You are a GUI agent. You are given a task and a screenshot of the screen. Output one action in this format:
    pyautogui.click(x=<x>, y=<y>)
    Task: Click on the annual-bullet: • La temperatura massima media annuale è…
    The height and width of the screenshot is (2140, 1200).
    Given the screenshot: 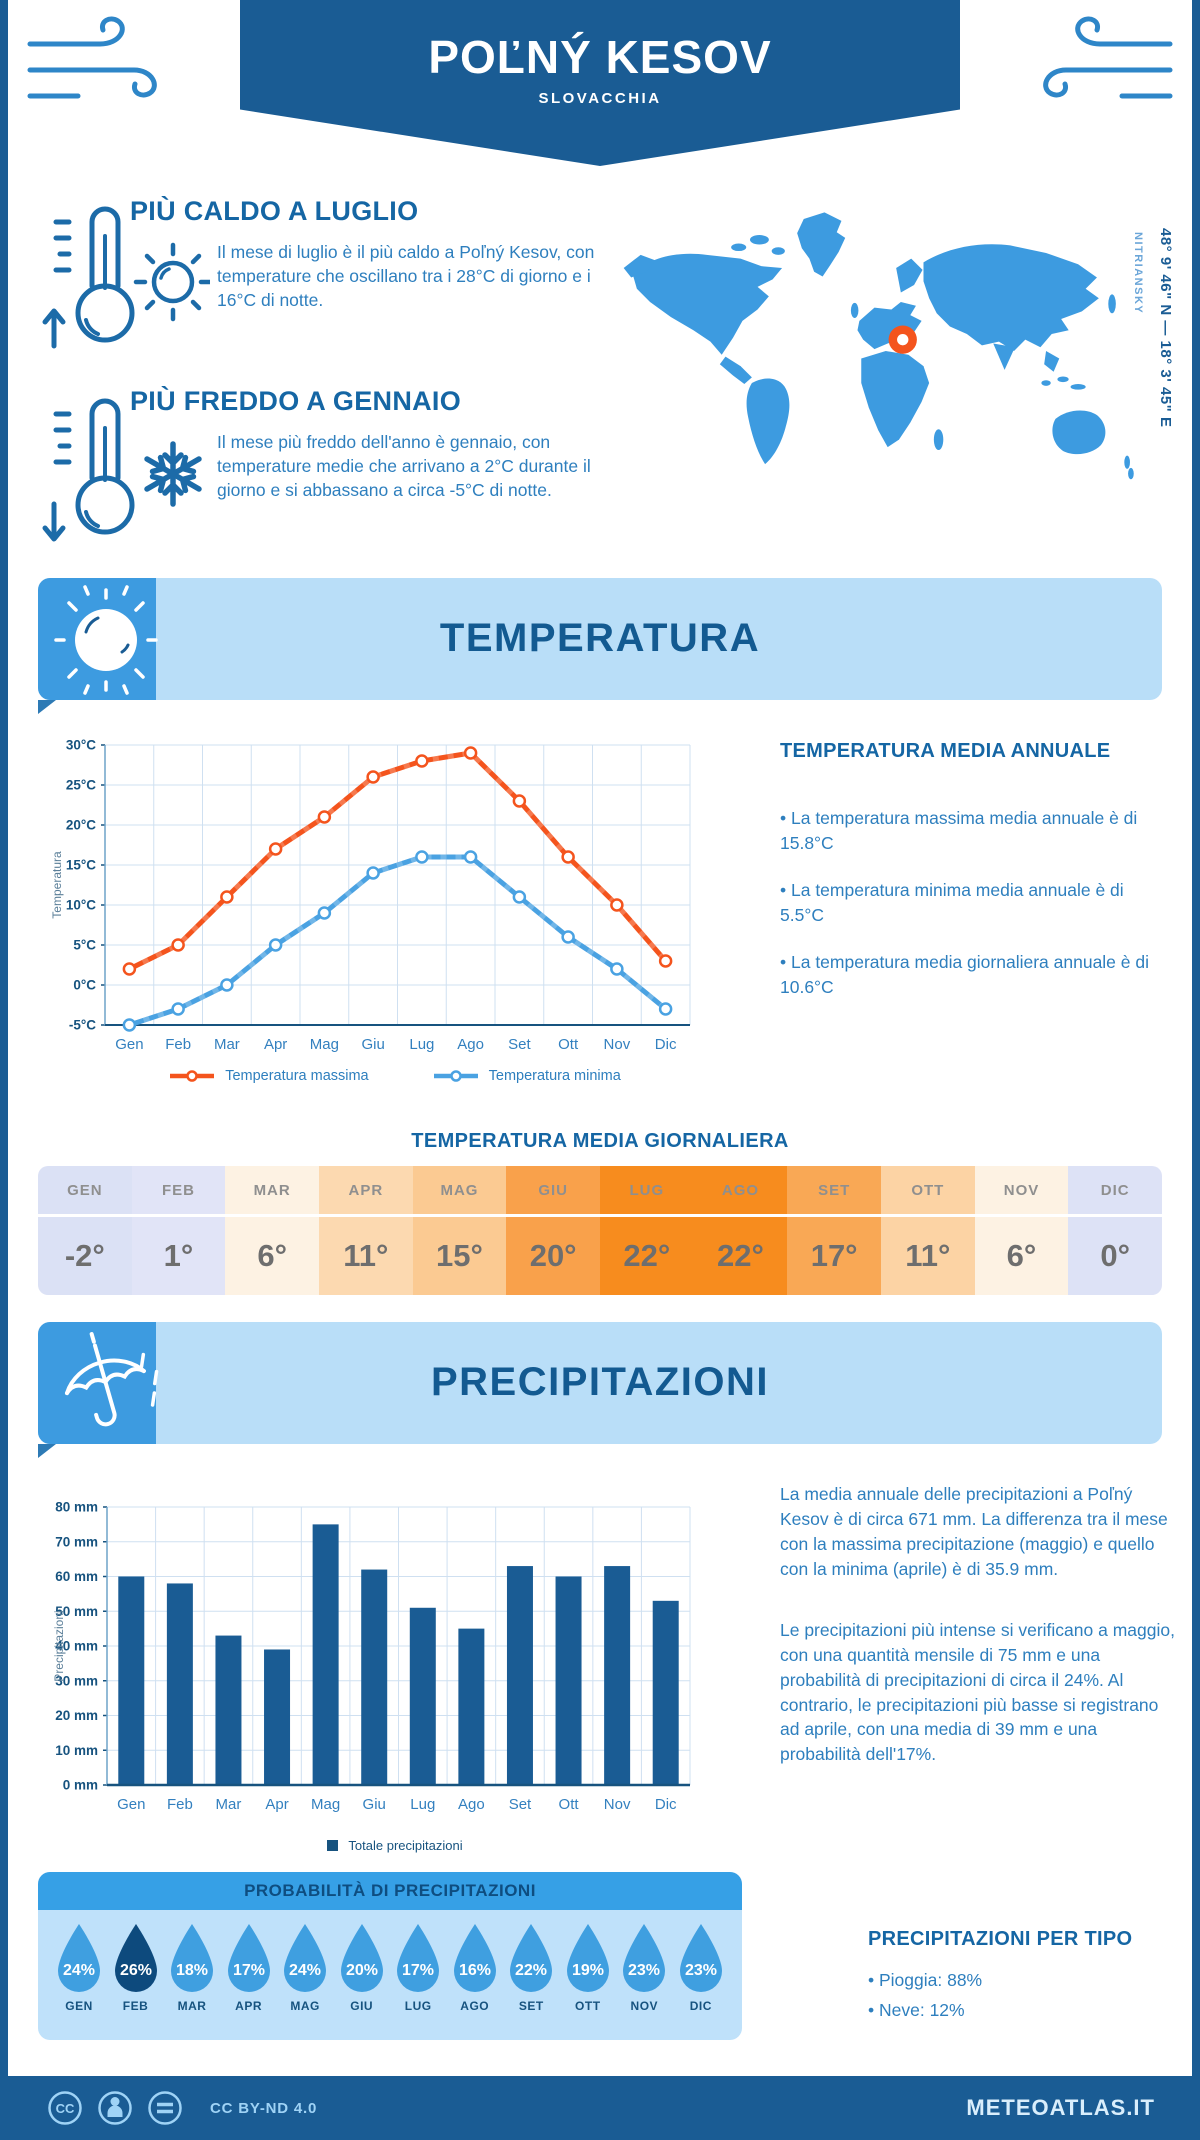 What is the action you would take?
    pyautogui.click(x=959, y=830)
    